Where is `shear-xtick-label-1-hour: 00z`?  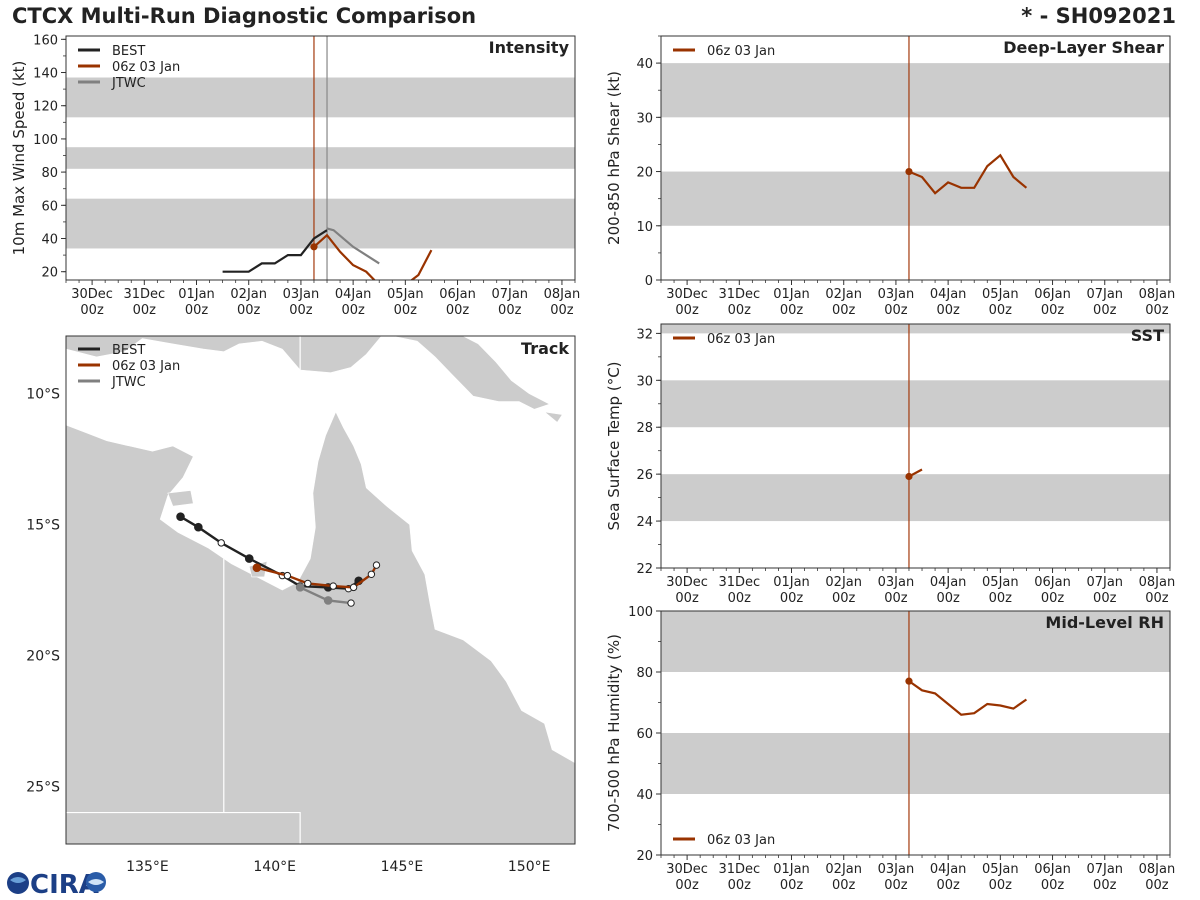 shear-xtick-label-1-hour: 00z is located at coordinates (740, 310).